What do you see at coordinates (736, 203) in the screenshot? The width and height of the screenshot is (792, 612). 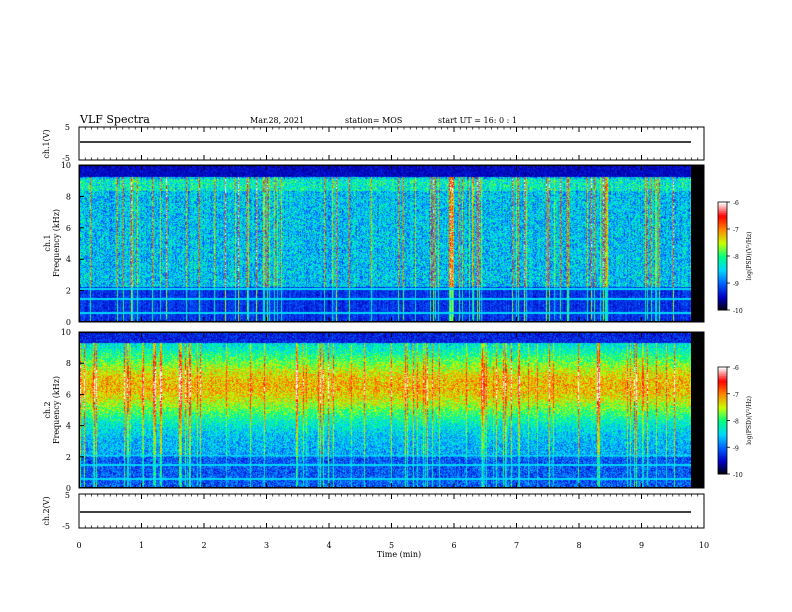 I see `colorbar-tick-label: -6` at bounding box center [736, 203].